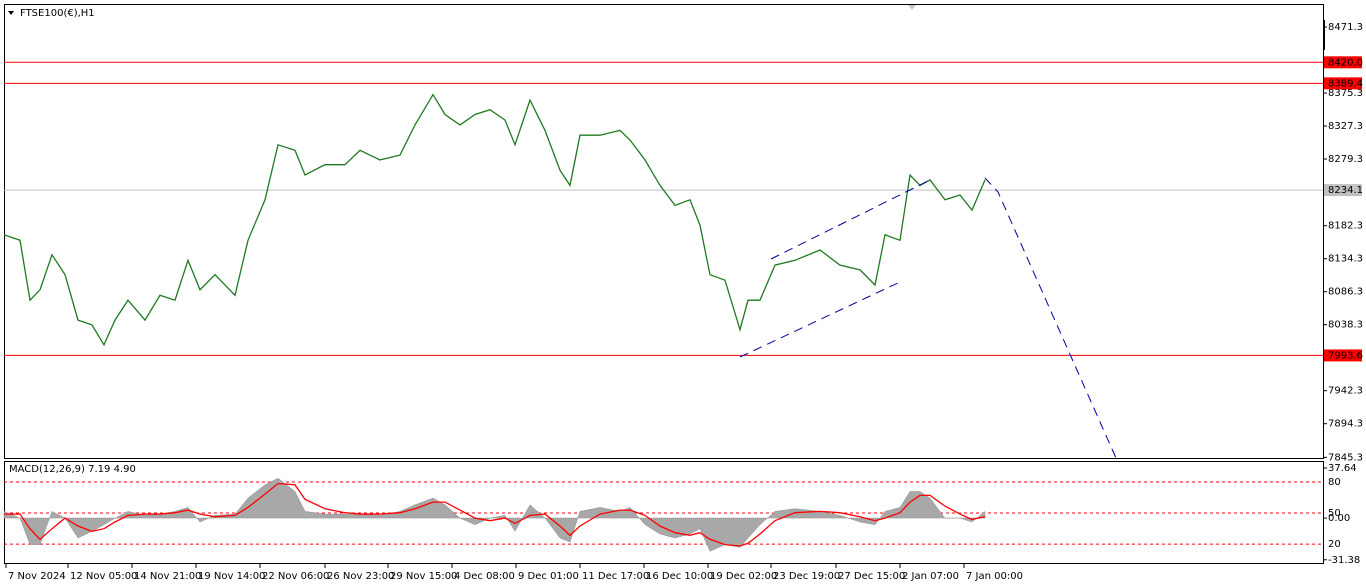 The width and height of the screenshot is (1366, 588). Describe the element at coordinates (912, 7) in the screenshot. I see `shift-marker` at that location.